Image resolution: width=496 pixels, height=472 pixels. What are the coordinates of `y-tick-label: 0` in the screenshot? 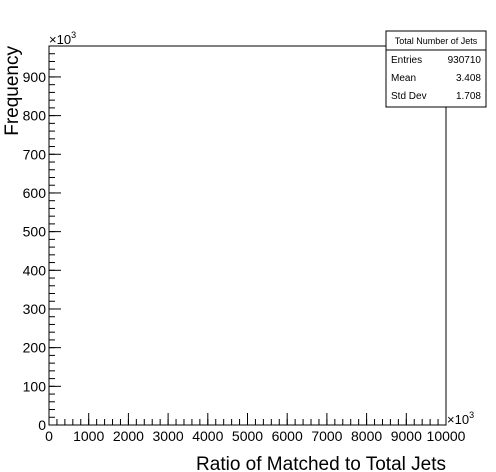 It's located at (42, 425).